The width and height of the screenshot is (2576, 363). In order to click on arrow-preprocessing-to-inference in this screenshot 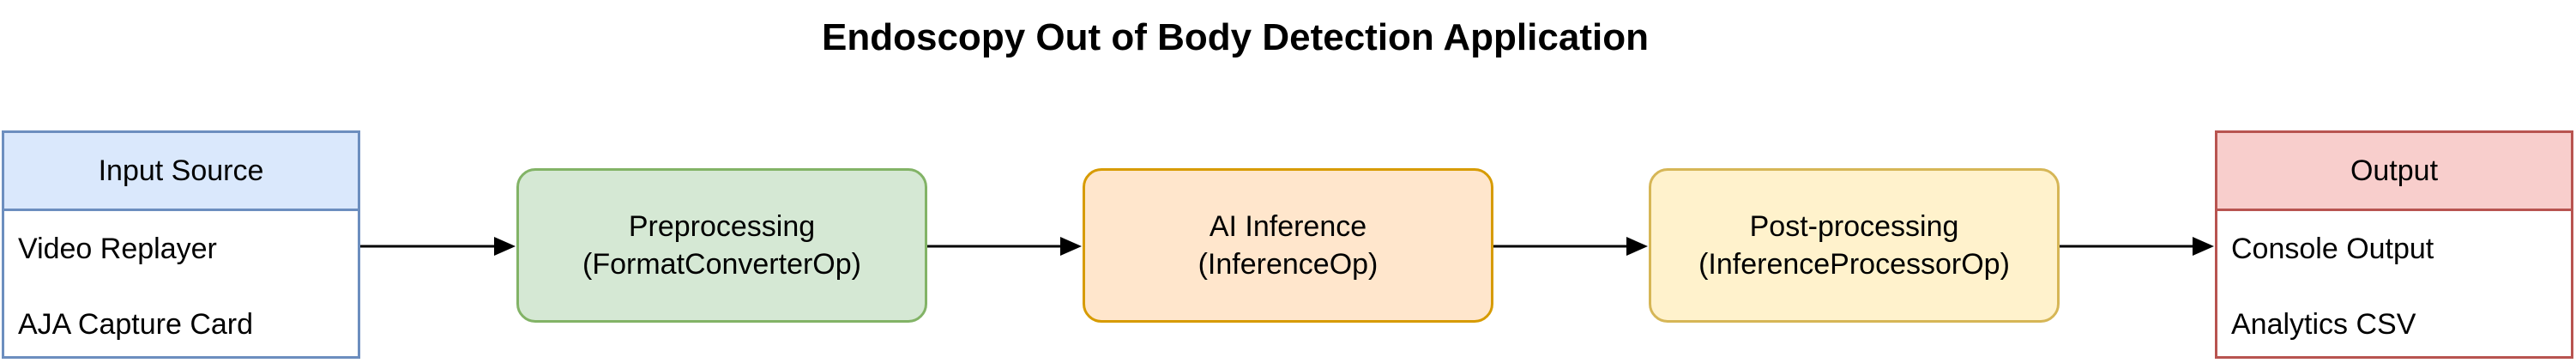, I will do `click(1004, 246)`.